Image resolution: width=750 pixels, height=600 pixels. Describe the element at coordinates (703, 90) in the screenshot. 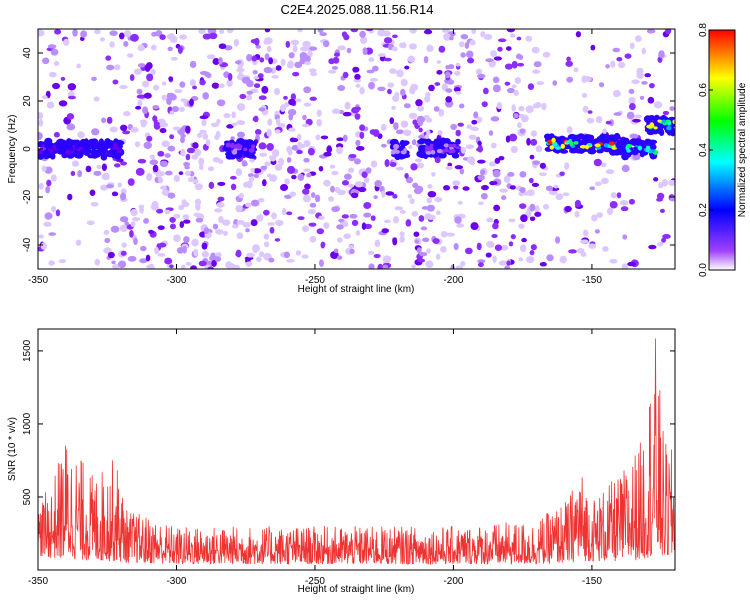

I see `colorbar-tick-label: 0.6` at that location.